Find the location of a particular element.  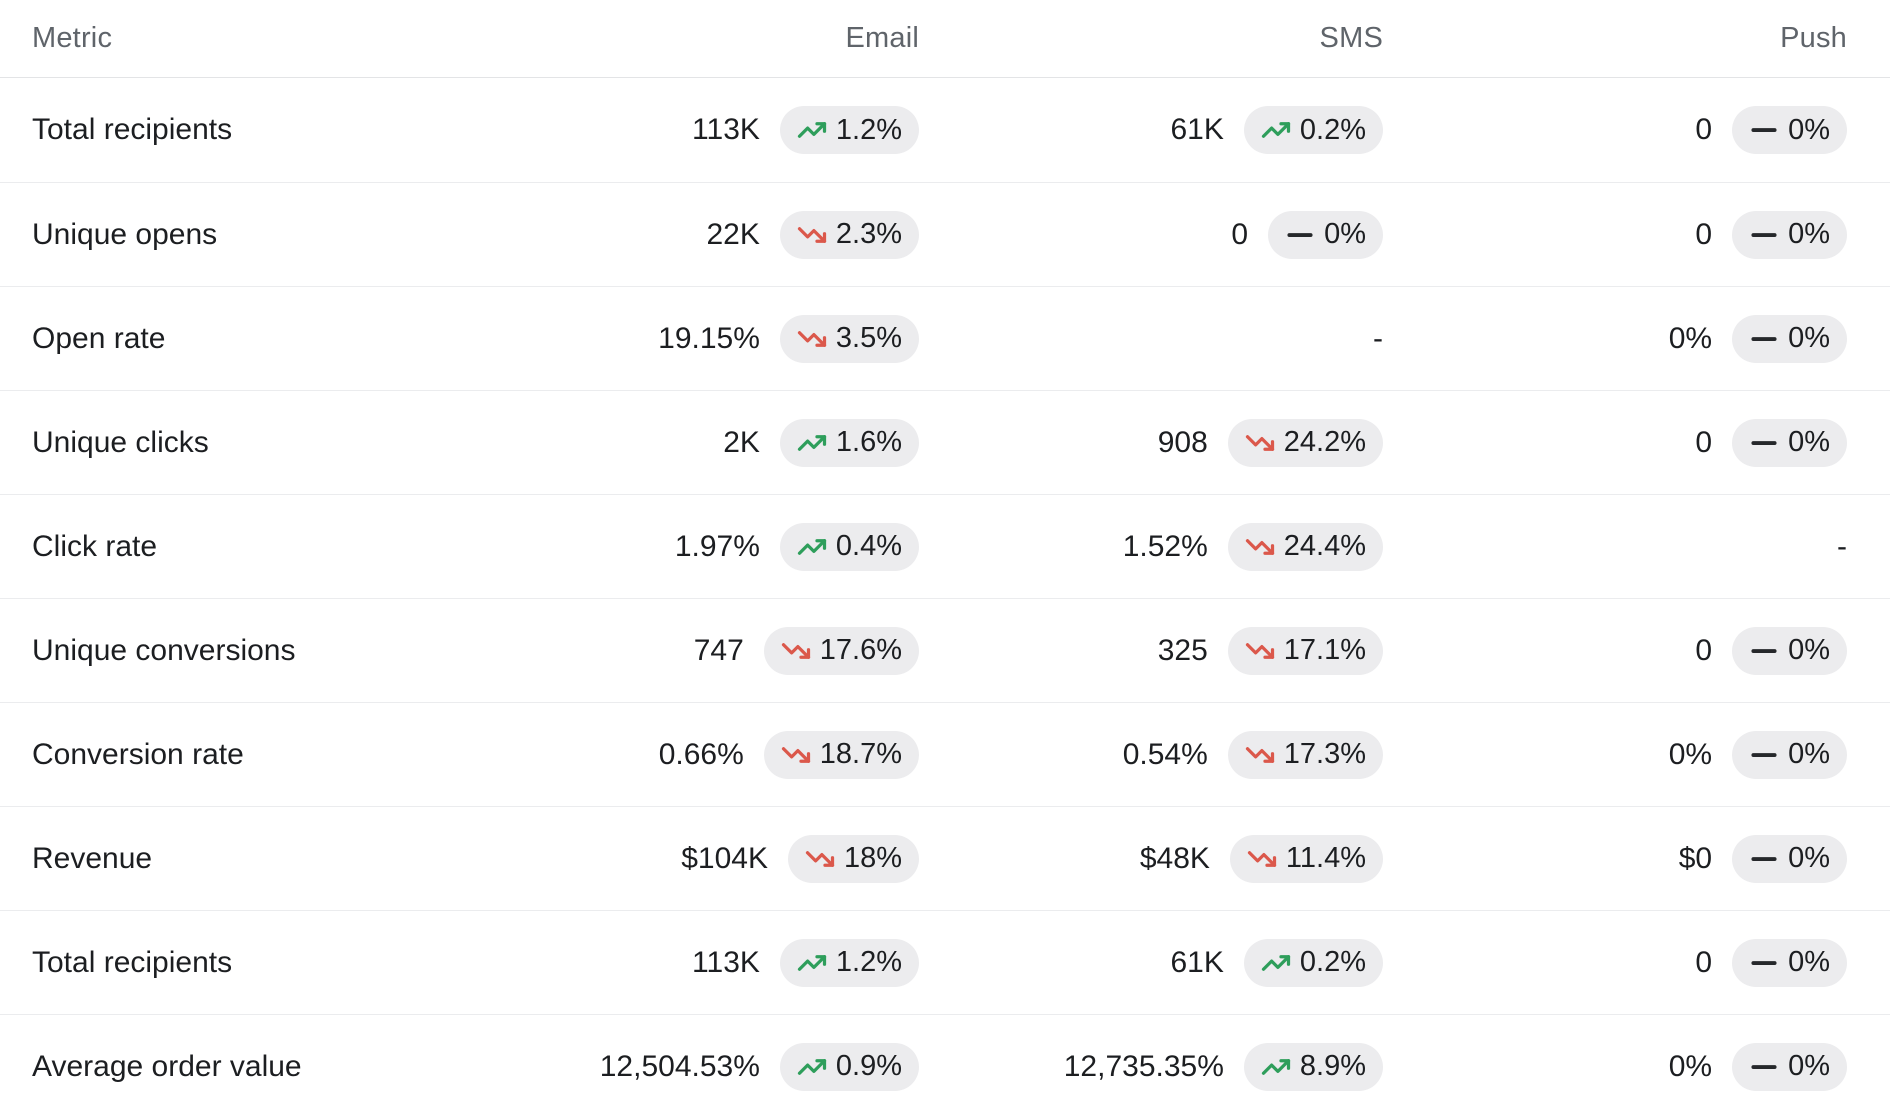

push-value: - is located at coordinates (1842, 546).